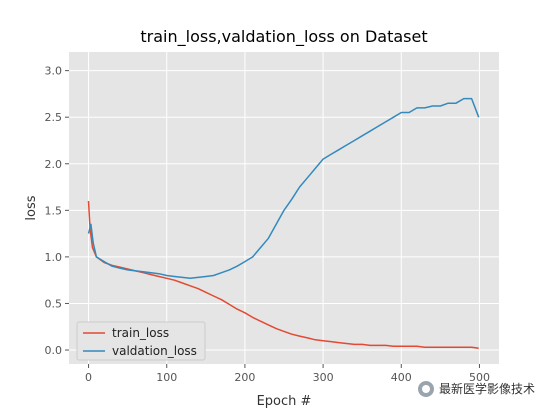 The width and height of the screenshot is (554, 415). I want to click on y-tick-label: 0.0, so click(54, 350).